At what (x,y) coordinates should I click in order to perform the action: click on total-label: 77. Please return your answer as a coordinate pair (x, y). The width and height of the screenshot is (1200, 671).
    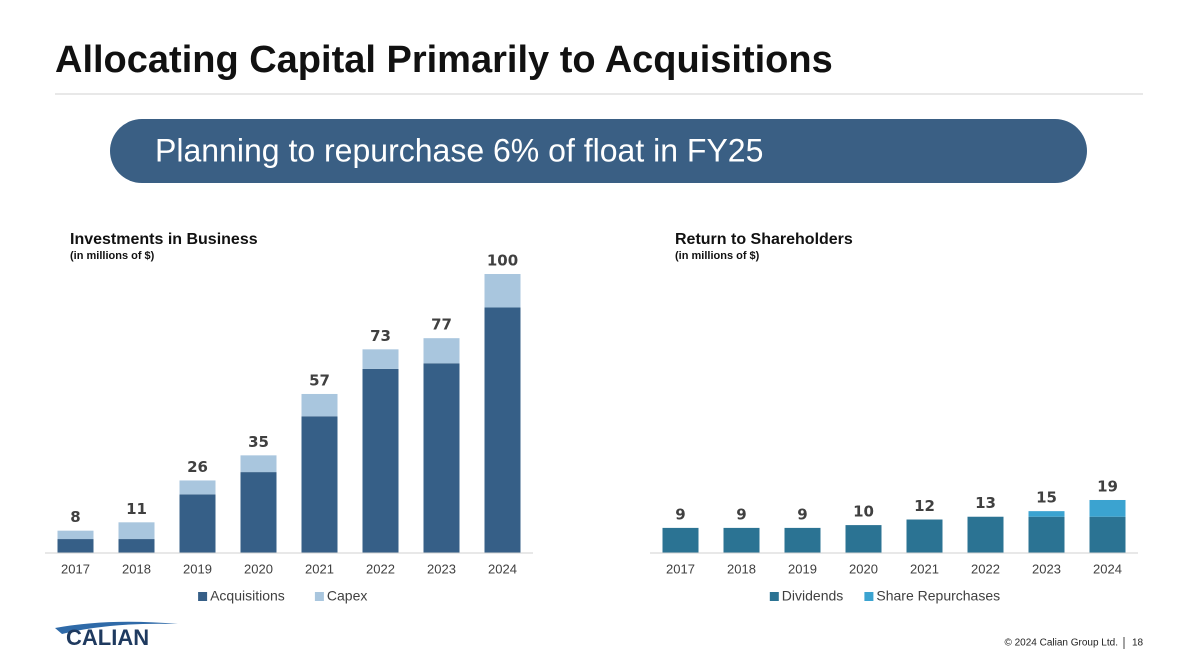
    Looking at the image, I should click on (441, 325).